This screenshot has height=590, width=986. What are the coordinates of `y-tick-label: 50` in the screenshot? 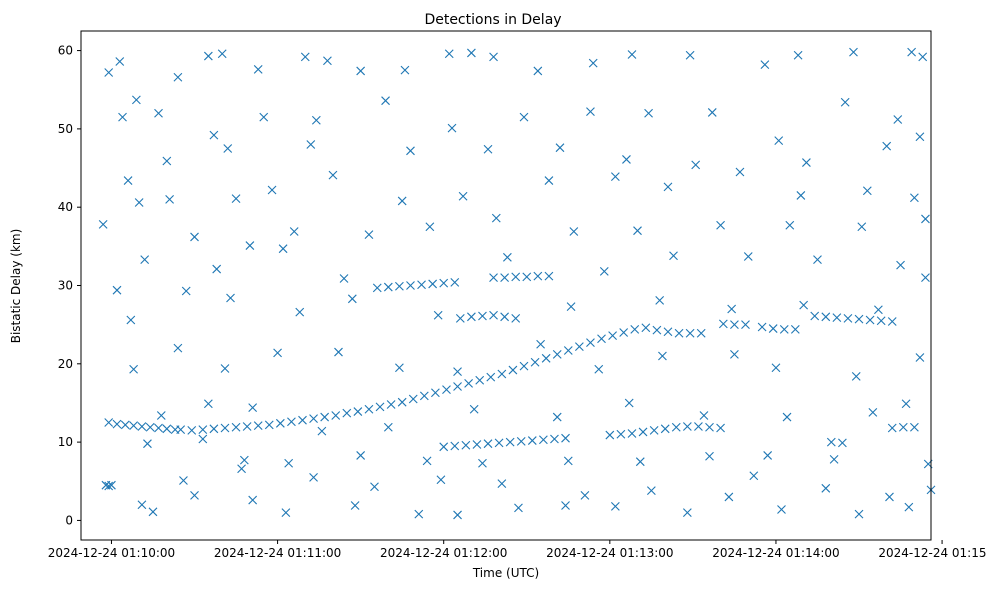 It's located at (65, 129).